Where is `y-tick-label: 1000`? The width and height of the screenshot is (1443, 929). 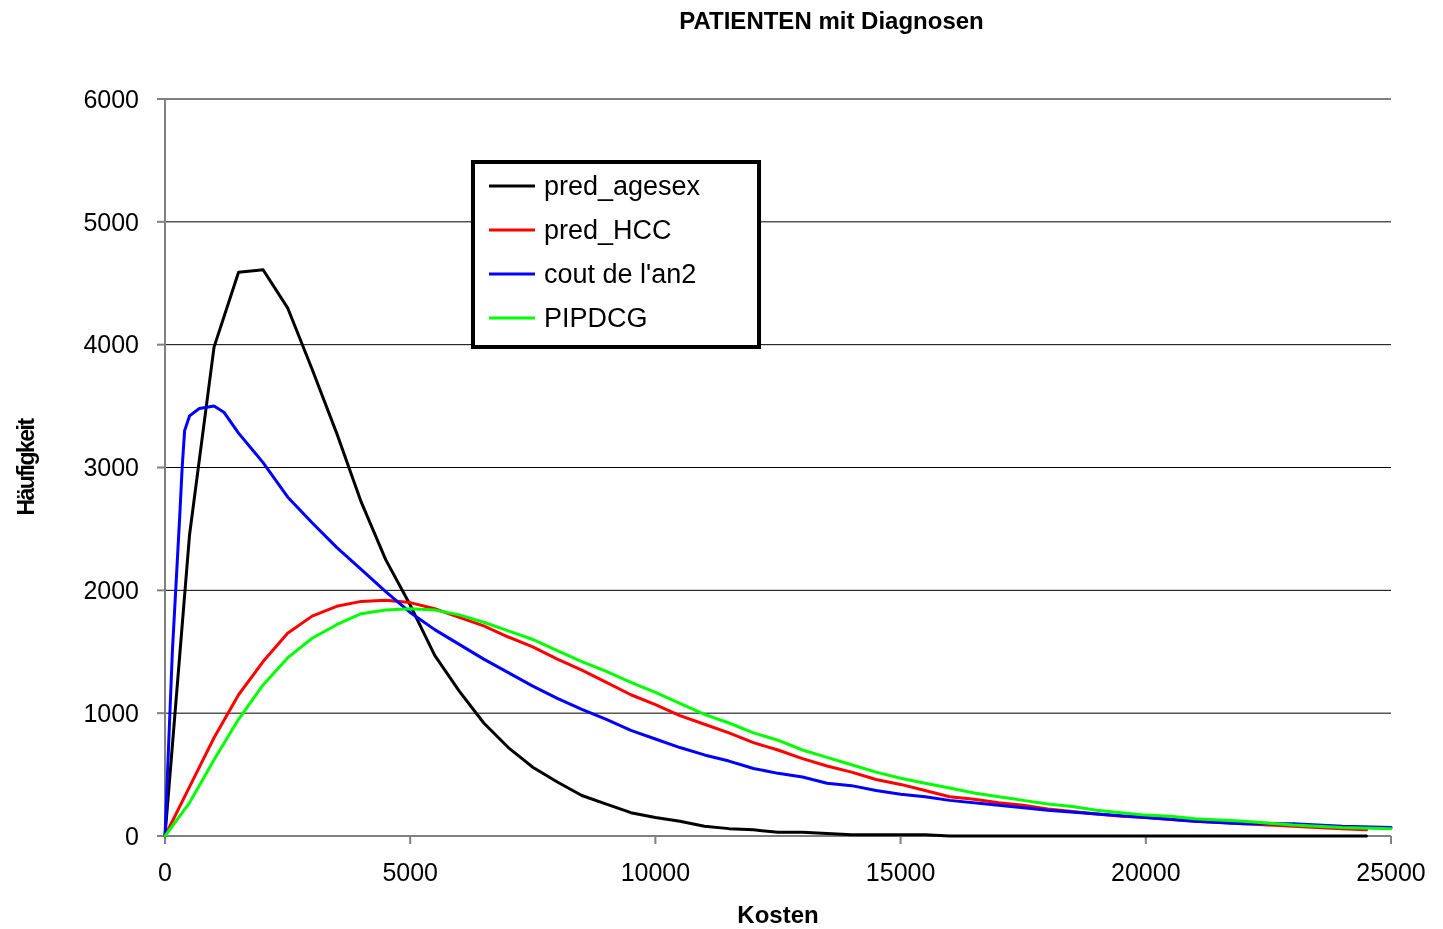
y-tick-label: 1000 is located at coordinates (111, 712).